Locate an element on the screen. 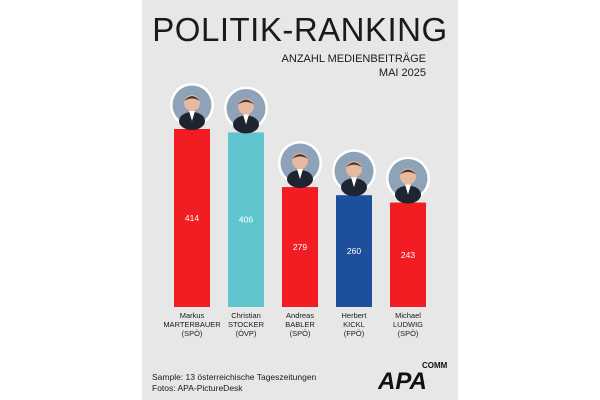 The image size is (600, 400). value-label-4: 260 is located at coordinates (354, 251).